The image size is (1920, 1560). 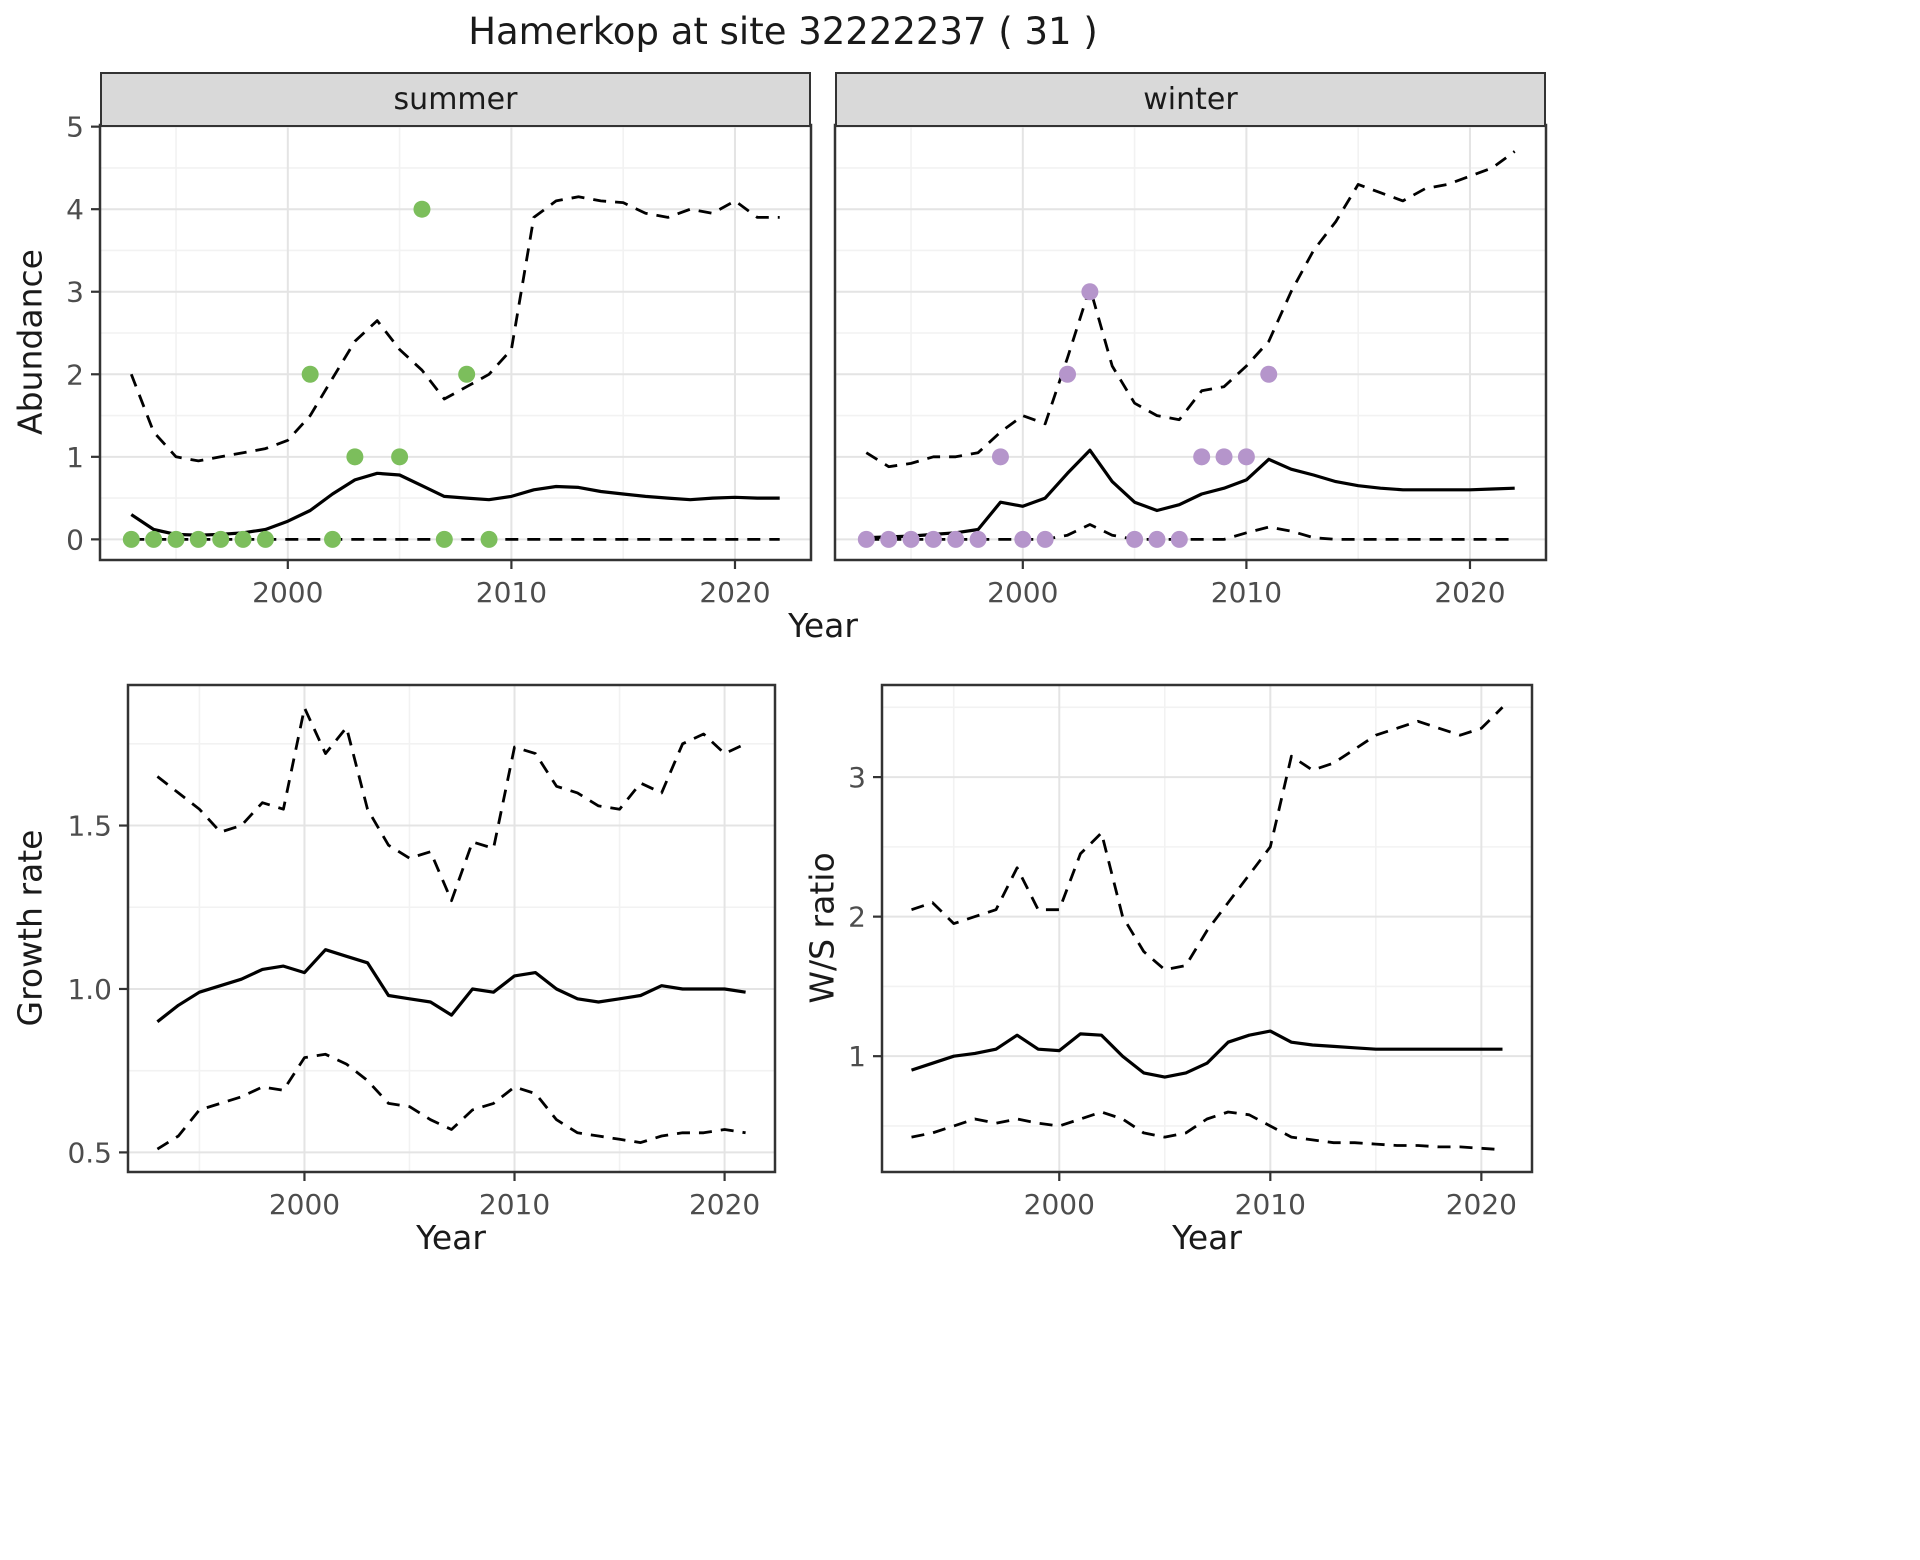 I want to click on svg-text: 1.5, so click(x=89, y=826).